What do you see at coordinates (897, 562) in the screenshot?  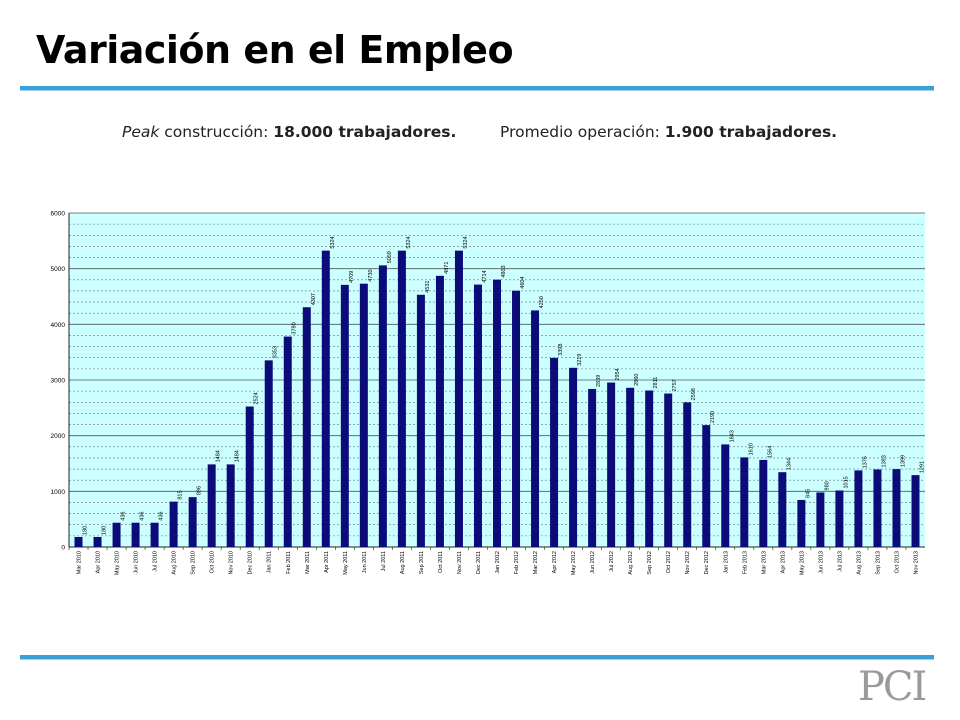 I see `x-tick-label: Oct 2013` at bounding box center [897, 562].